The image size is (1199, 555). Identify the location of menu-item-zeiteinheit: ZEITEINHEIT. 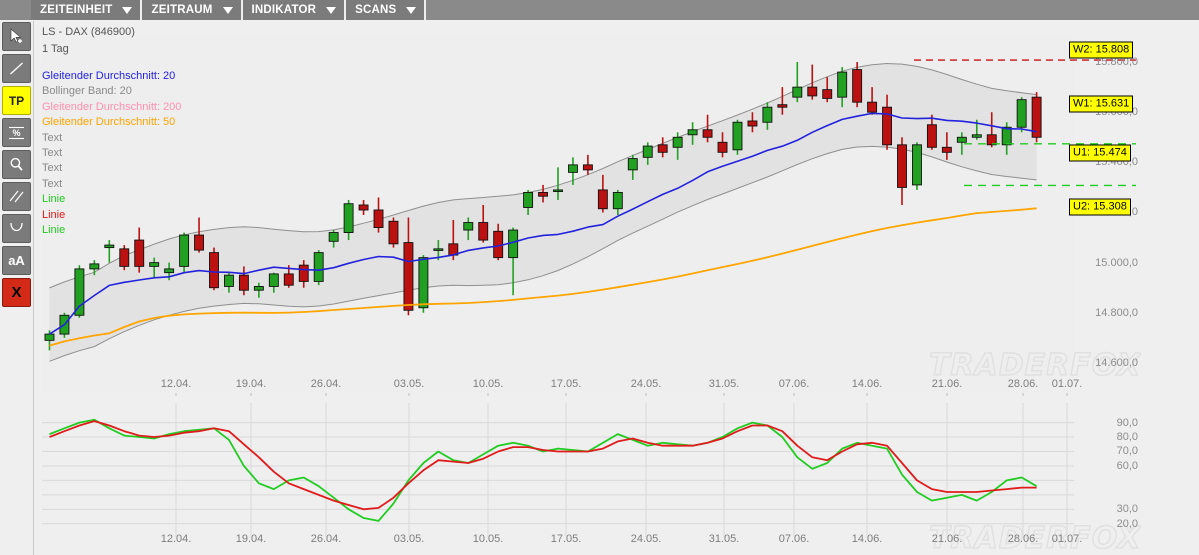
(87, 10).